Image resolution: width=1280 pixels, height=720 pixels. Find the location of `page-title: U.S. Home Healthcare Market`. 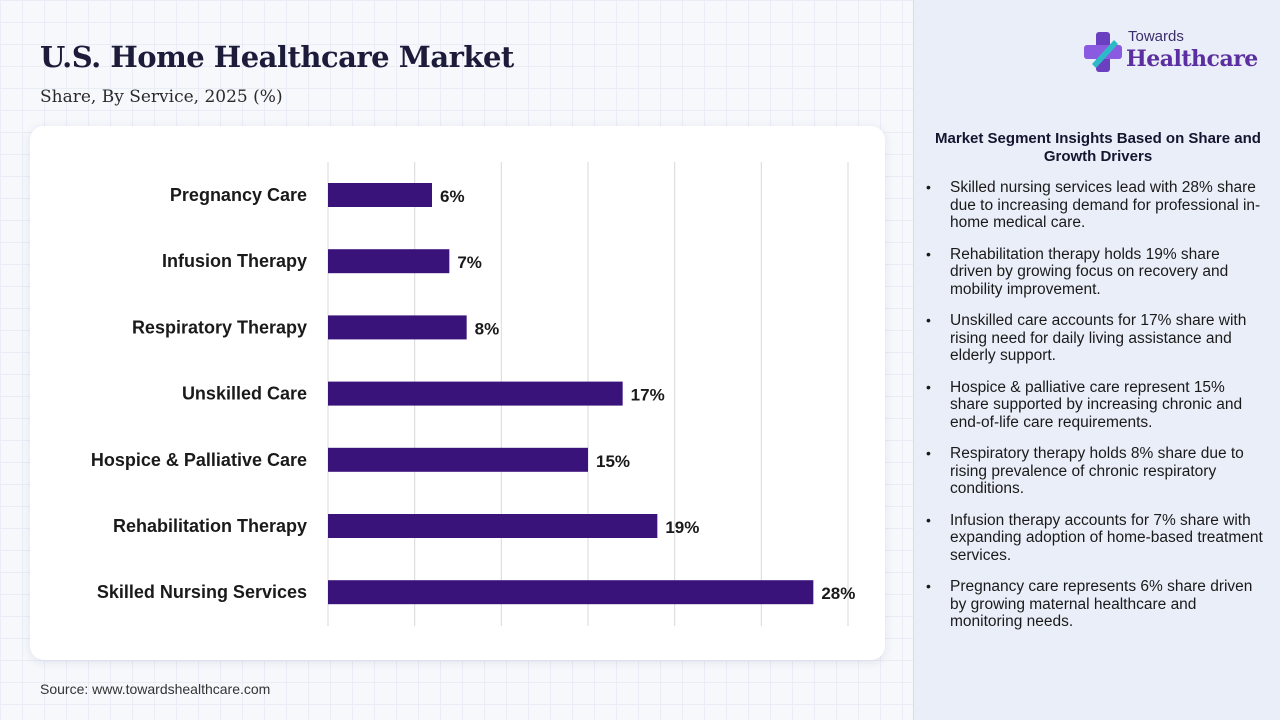

page-title: U.S. Home Healthcare Market is located at coordinates (277, 57).